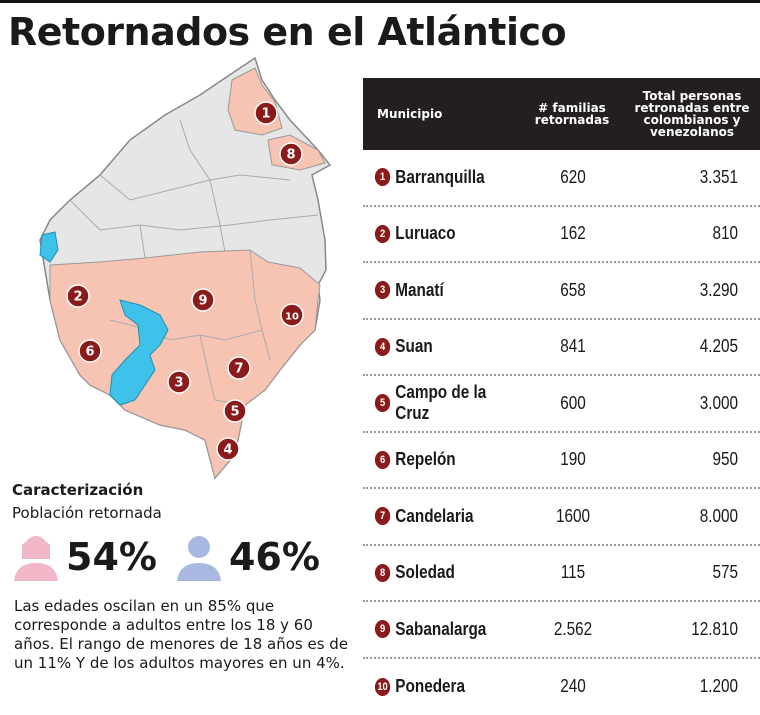  I want to click on municipio-cell: 8 Soledad, so click(444, 572).